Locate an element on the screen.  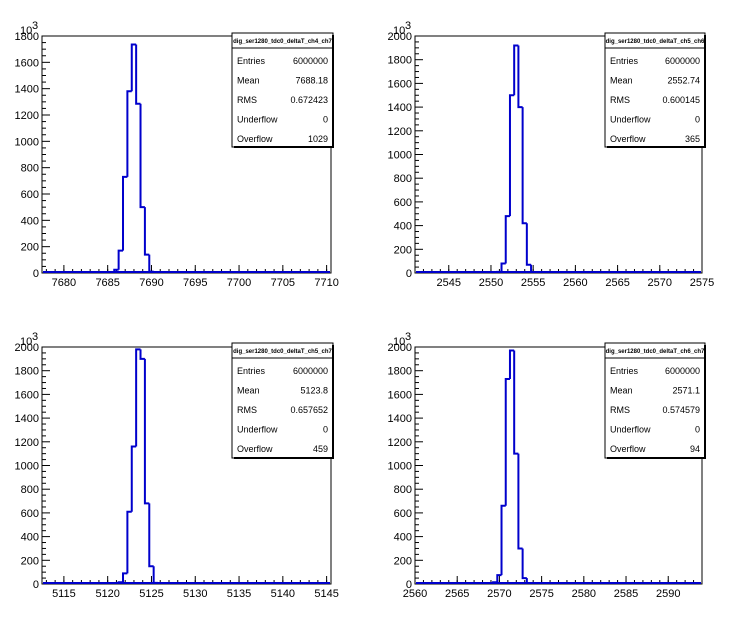
stats-label: Overflow is located at coordinates (628, 449).